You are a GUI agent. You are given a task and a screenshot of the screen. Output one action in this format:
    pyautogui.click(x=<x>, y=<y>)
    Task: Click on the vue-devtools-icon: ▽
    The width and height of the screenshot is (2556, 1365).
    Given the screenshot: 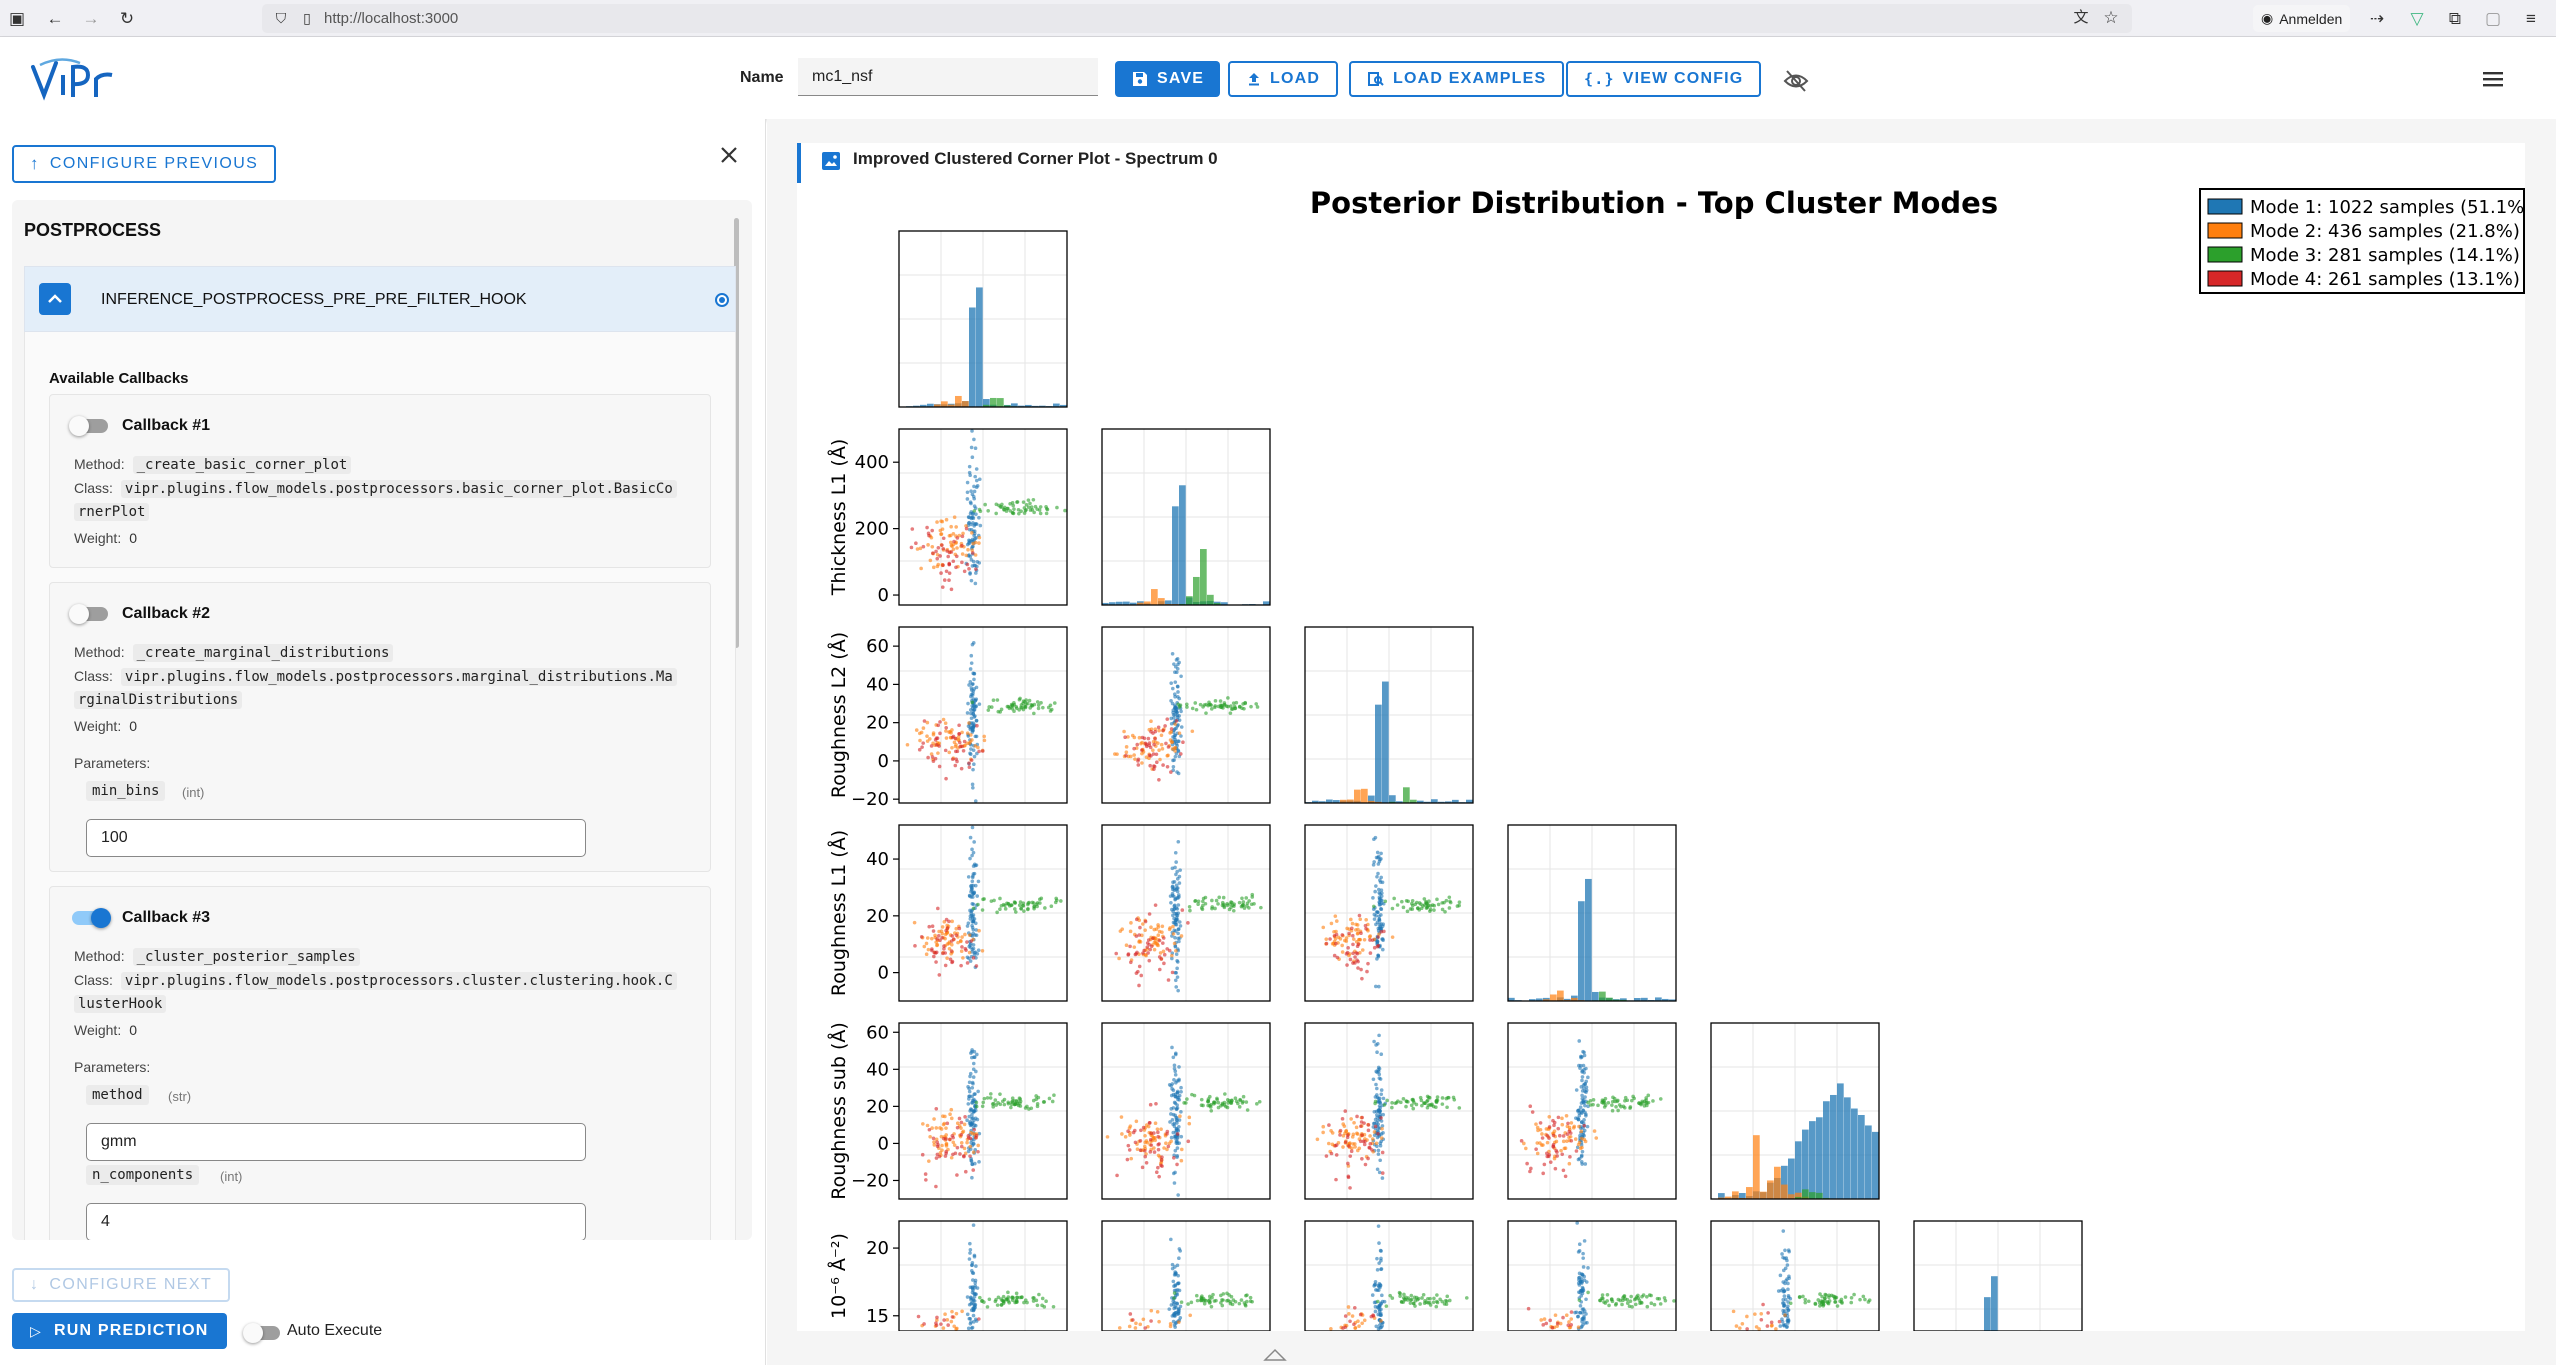 What is the action you would take?
    pyautogui.click(x=2417, y=18)
    